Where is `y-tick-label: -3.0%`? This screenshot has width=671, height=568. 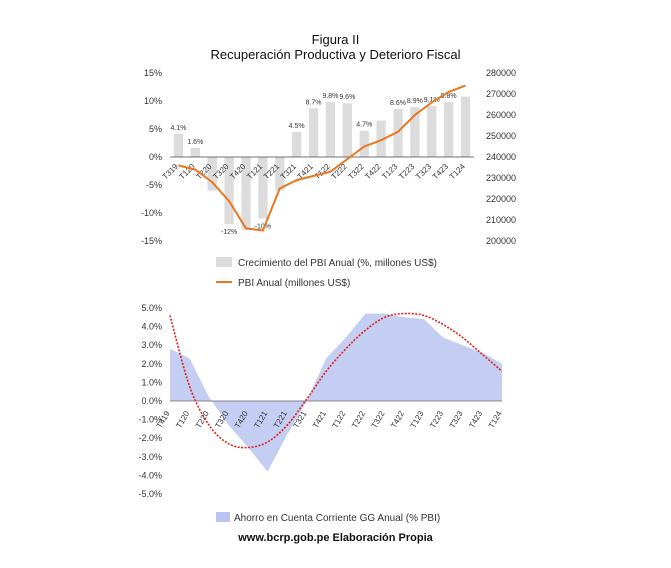
y-tick-label: -3.0% is located at coordinates (150, 457).